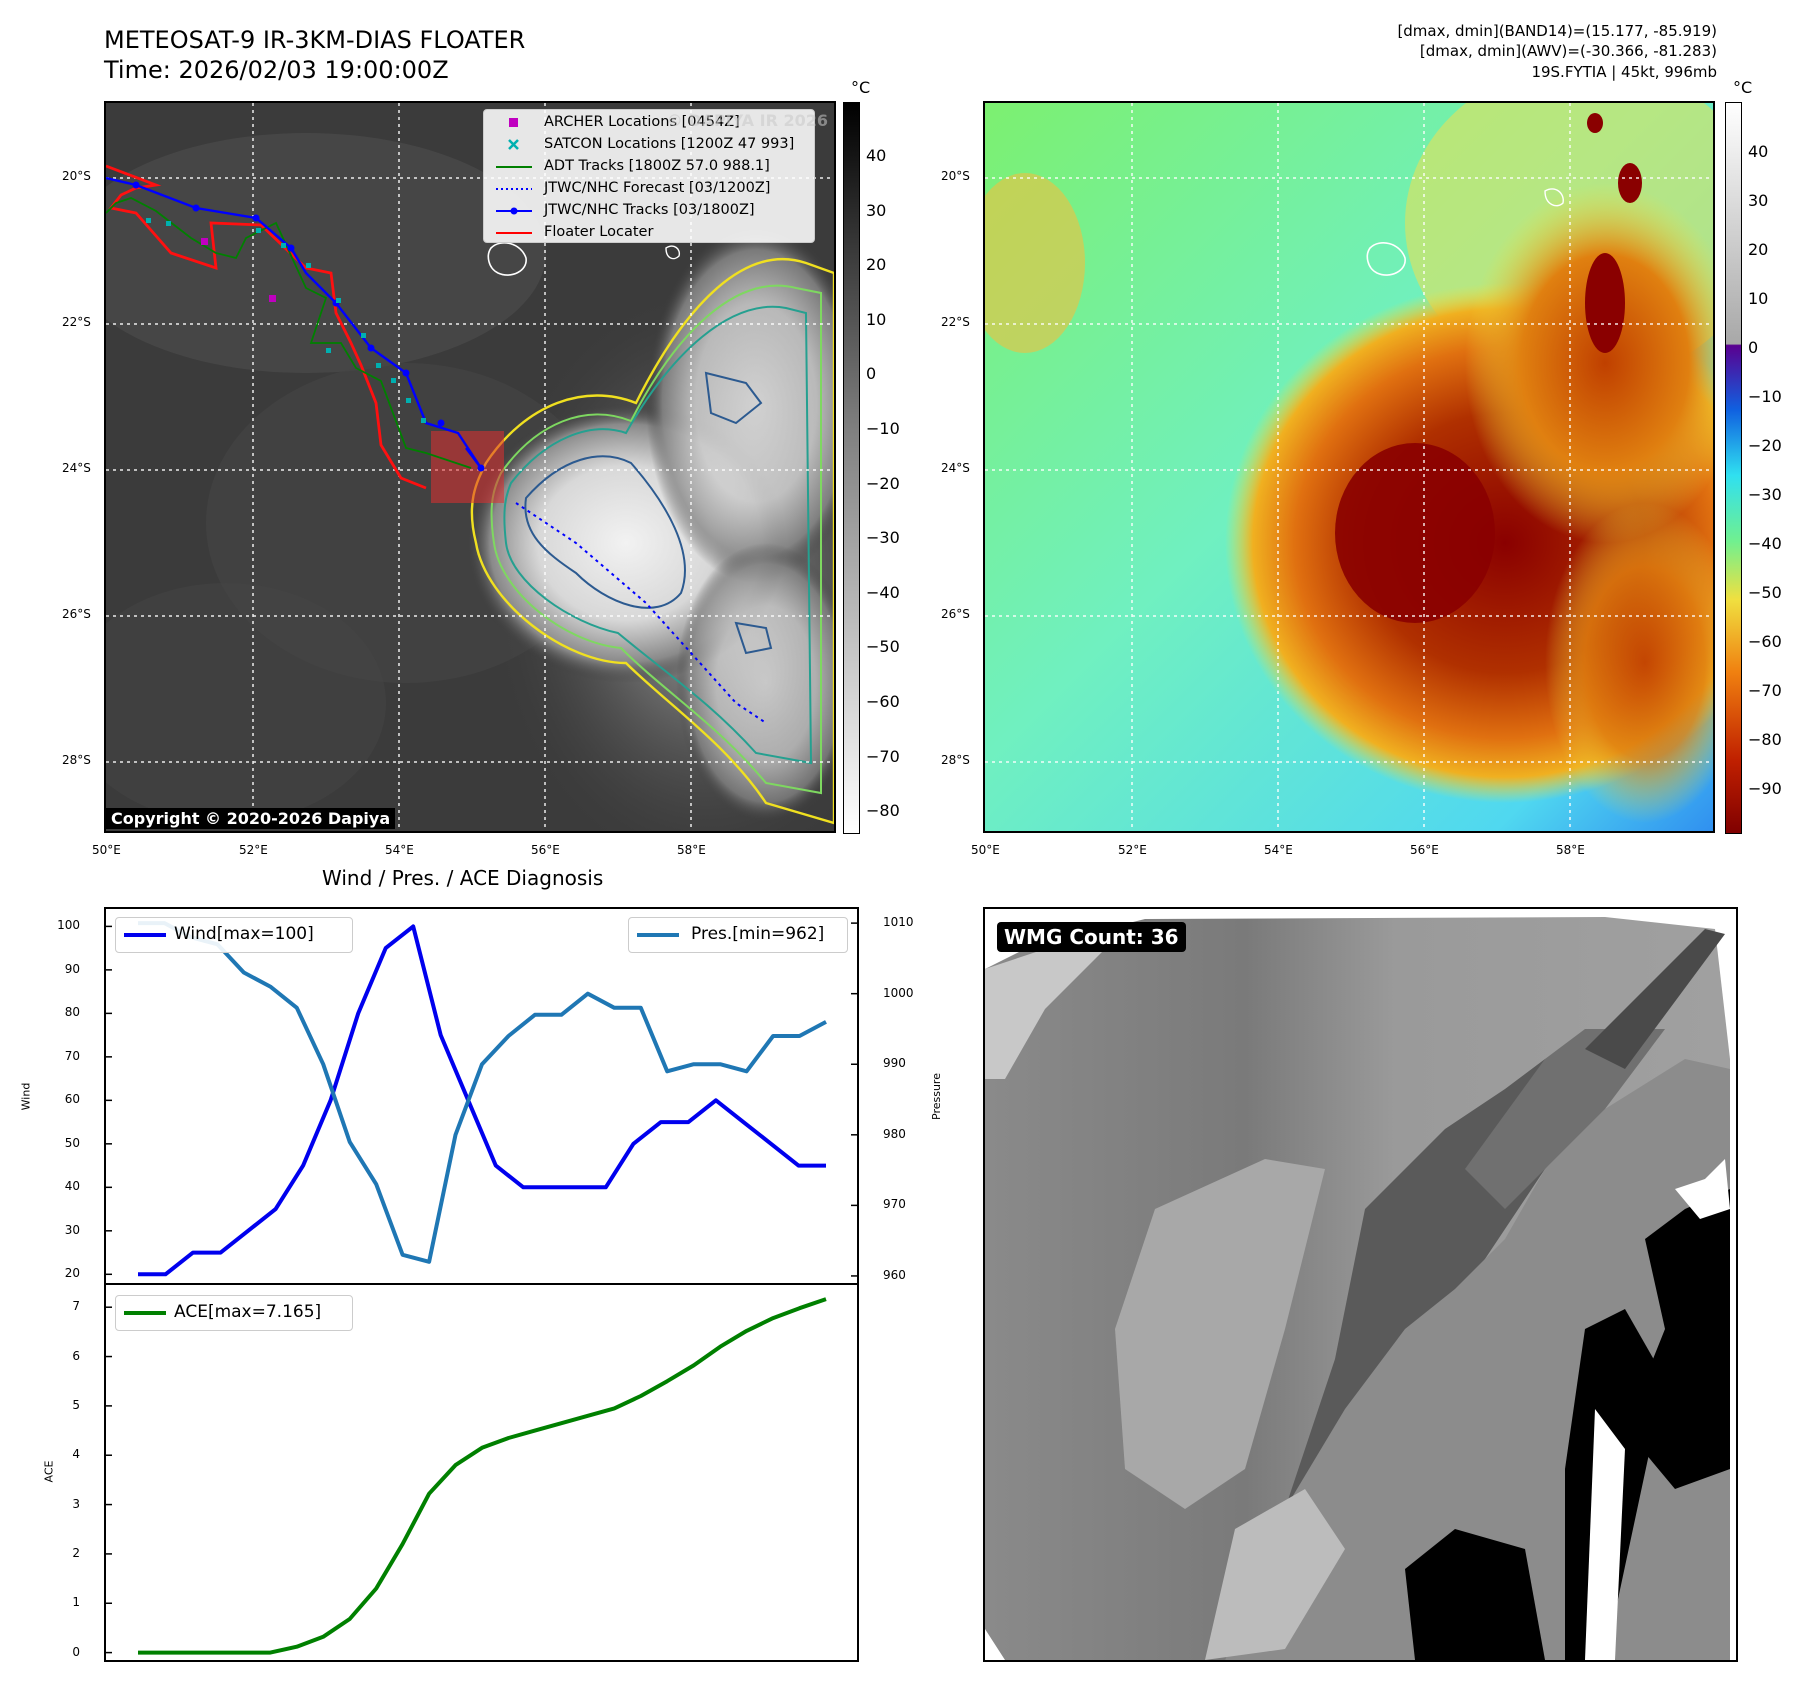  Describe the element at coordinates (1765, 739) in the screenshot. I see `awv-colorbar-tick: −80` at that location.